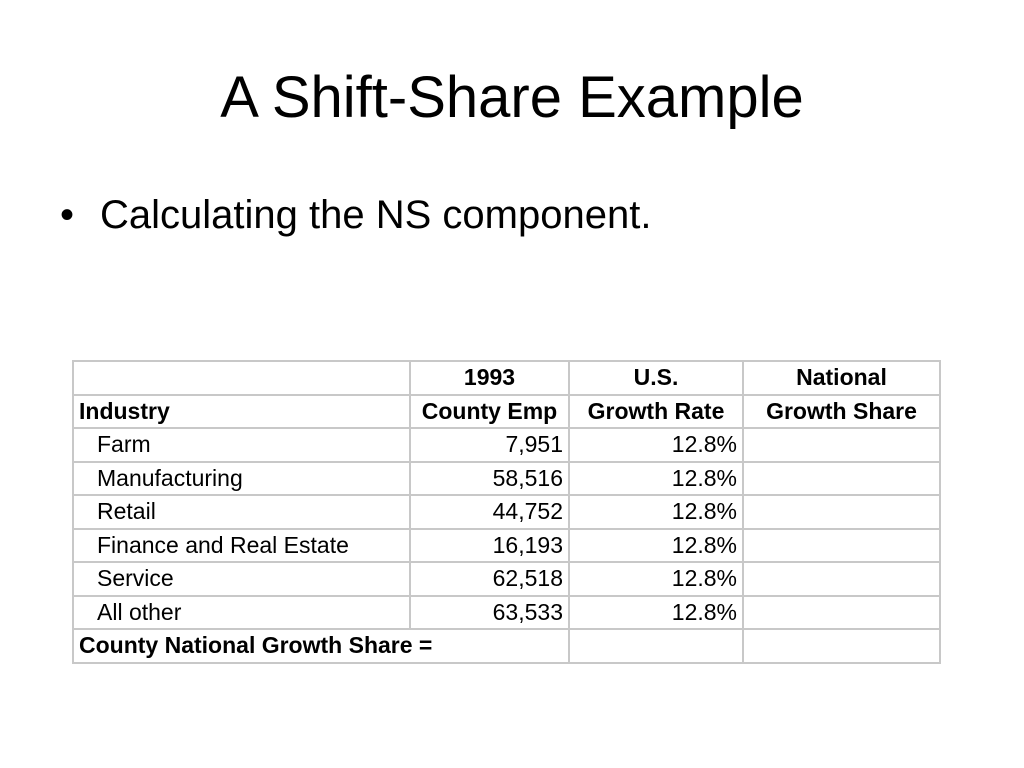  I want to click on table-row: All other 63,533 12.8%, so click(506, 612).